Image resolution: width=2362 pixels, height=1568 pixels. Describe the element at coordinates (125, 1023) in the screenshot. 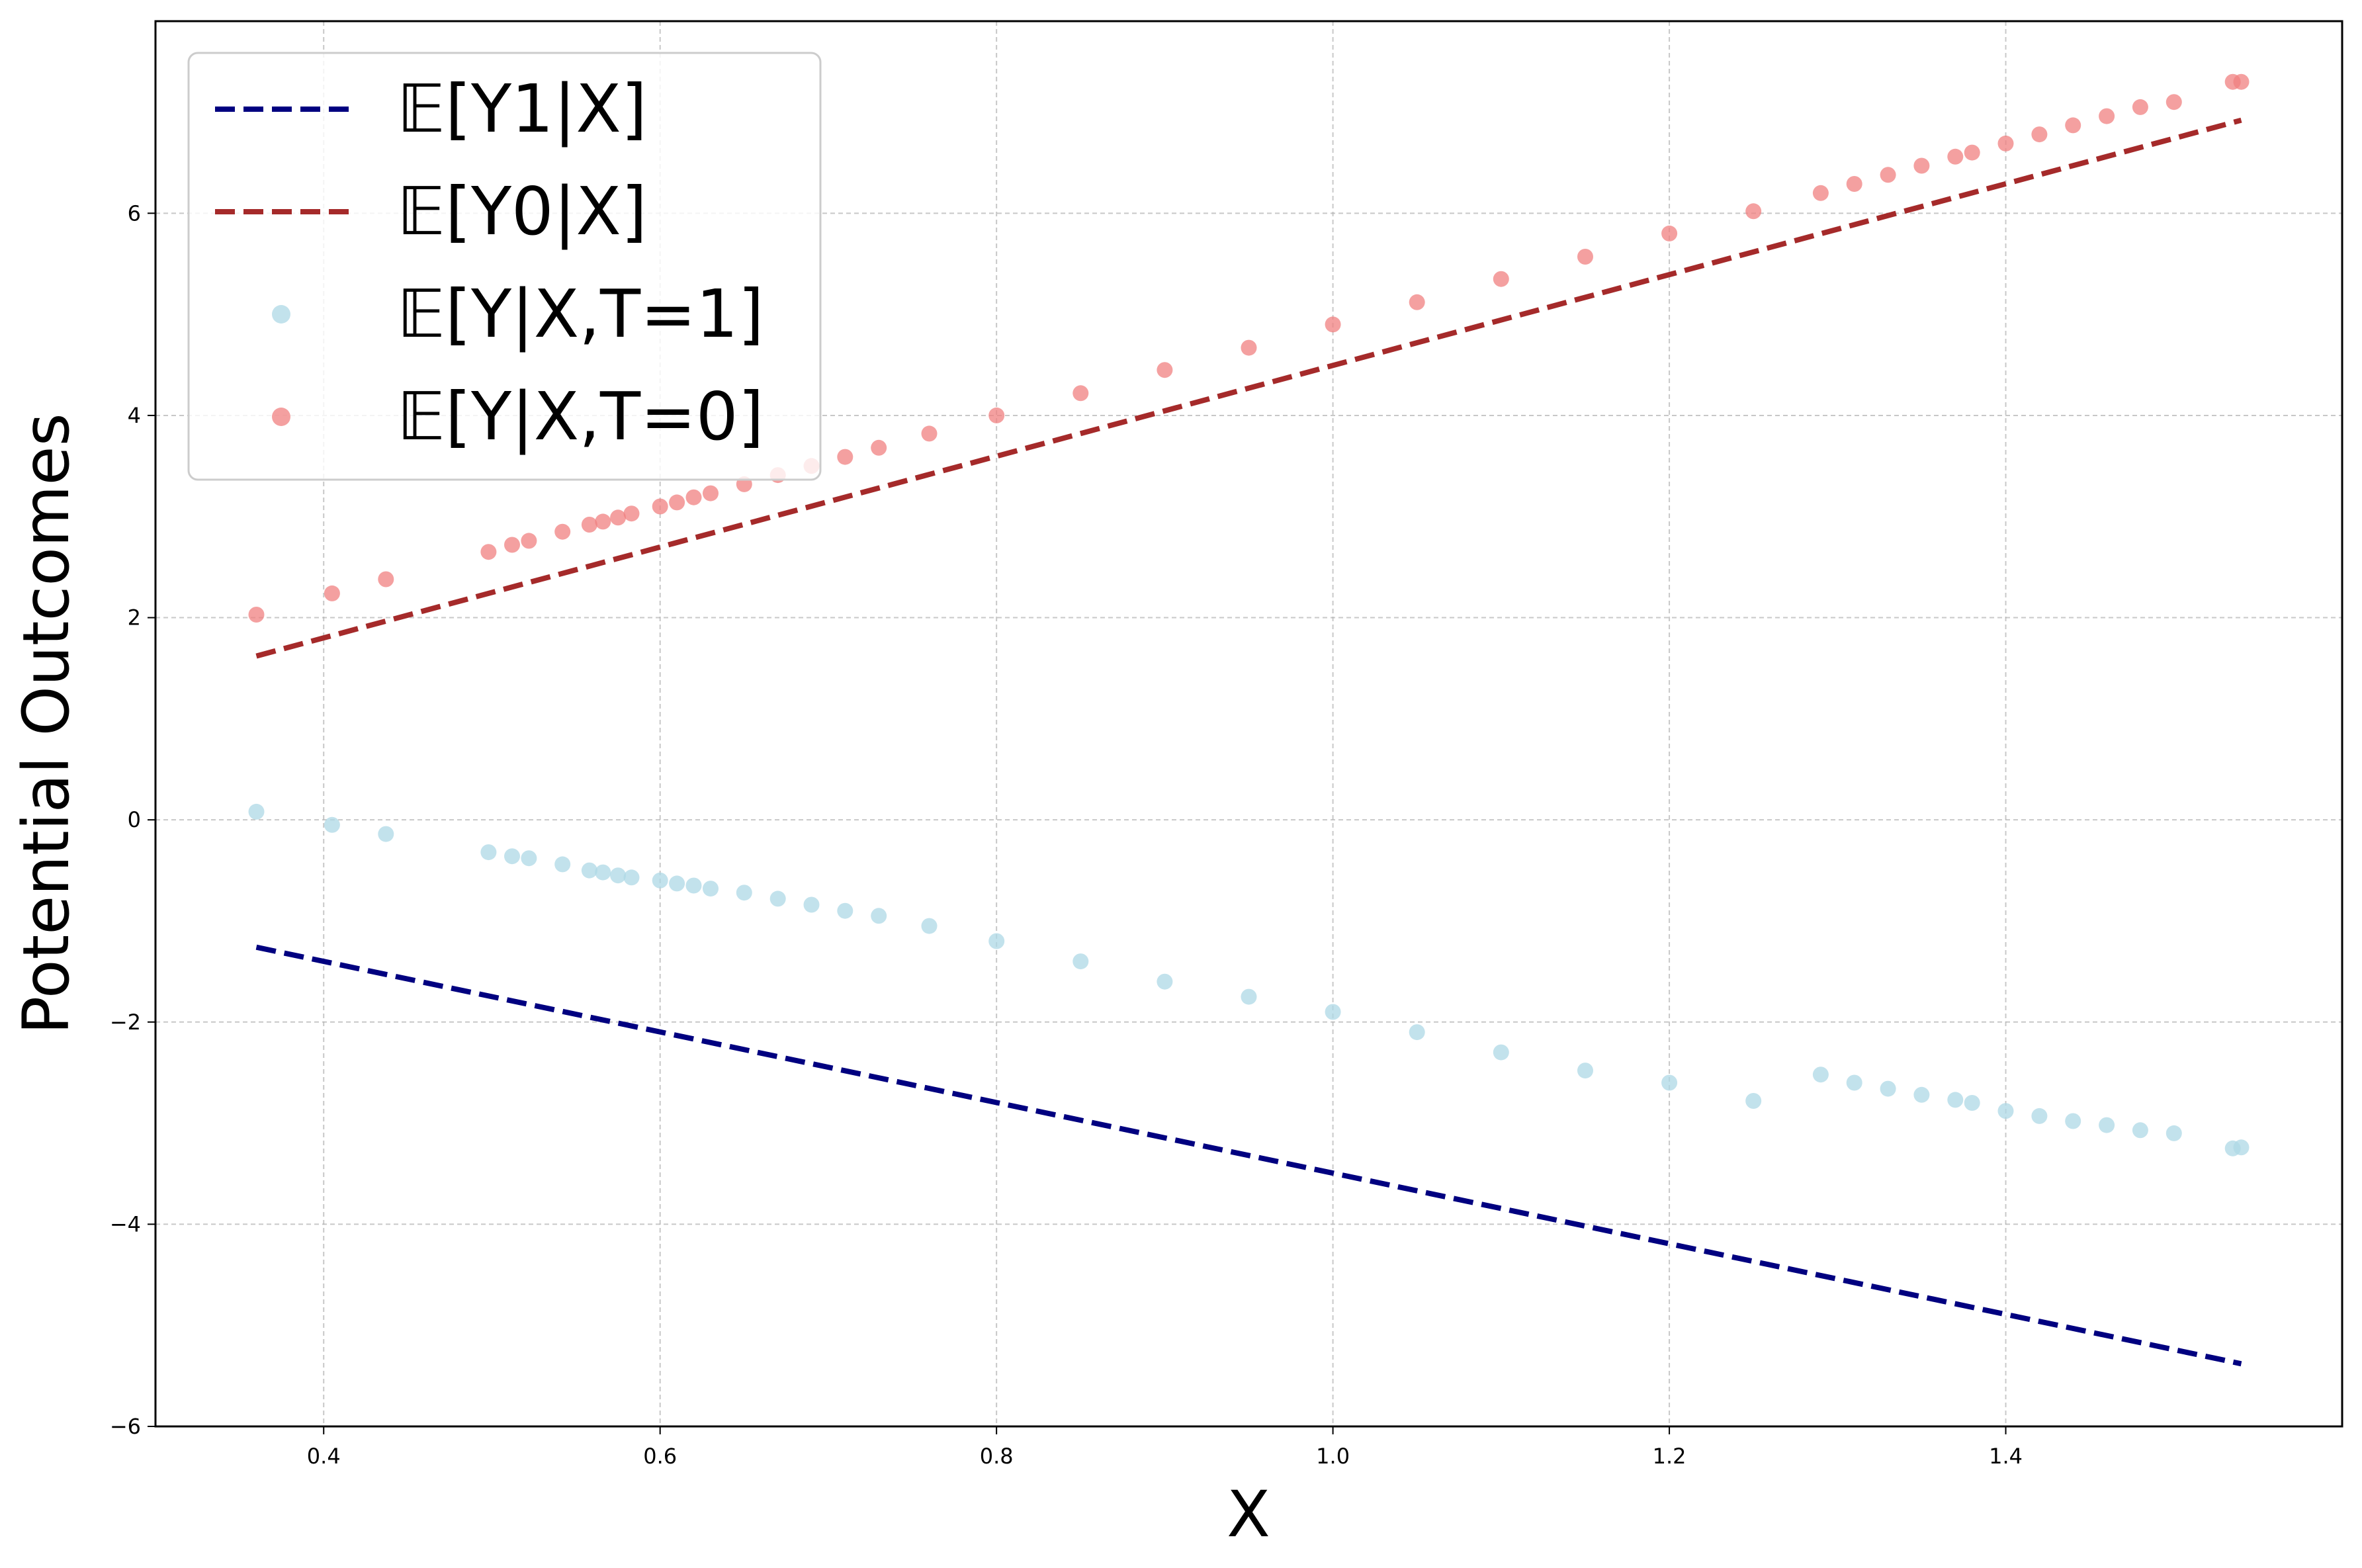

I see `y-tick-label: −2` at that location.